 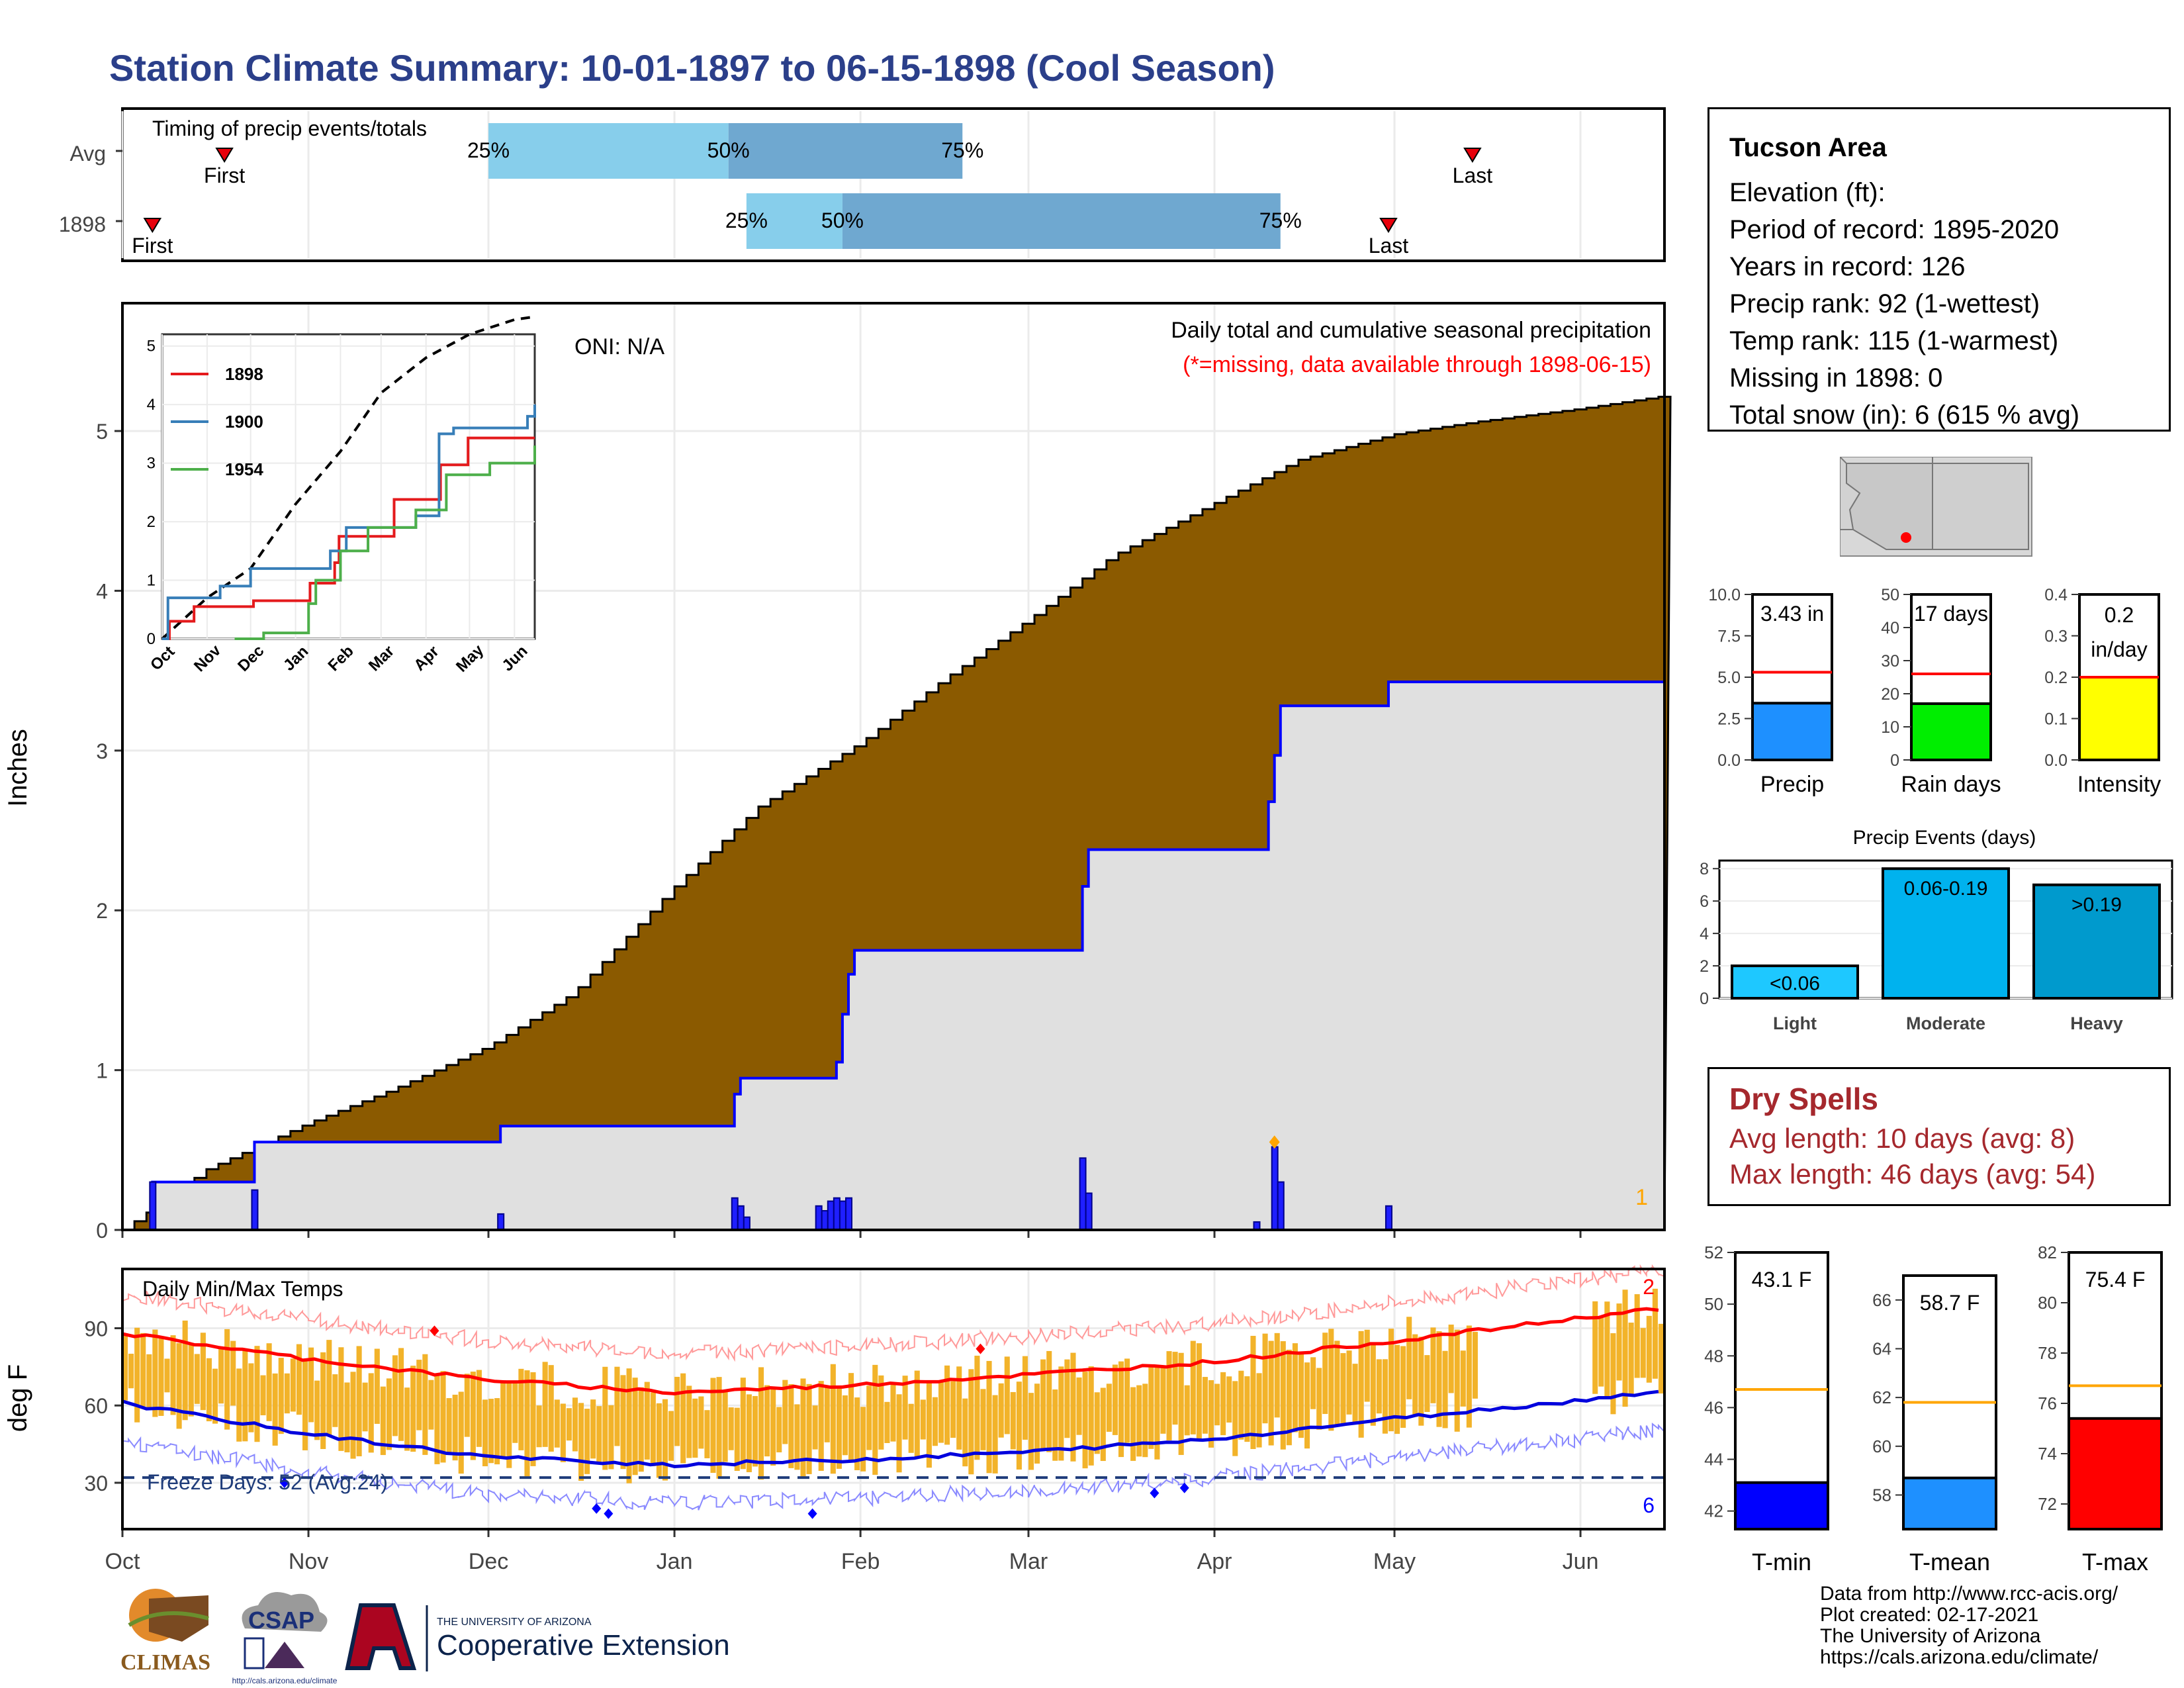 What do you see at coordinates (381, 1636) in the screenshot?
I see `ua-logo-a` at bounding box center [381, 1636].